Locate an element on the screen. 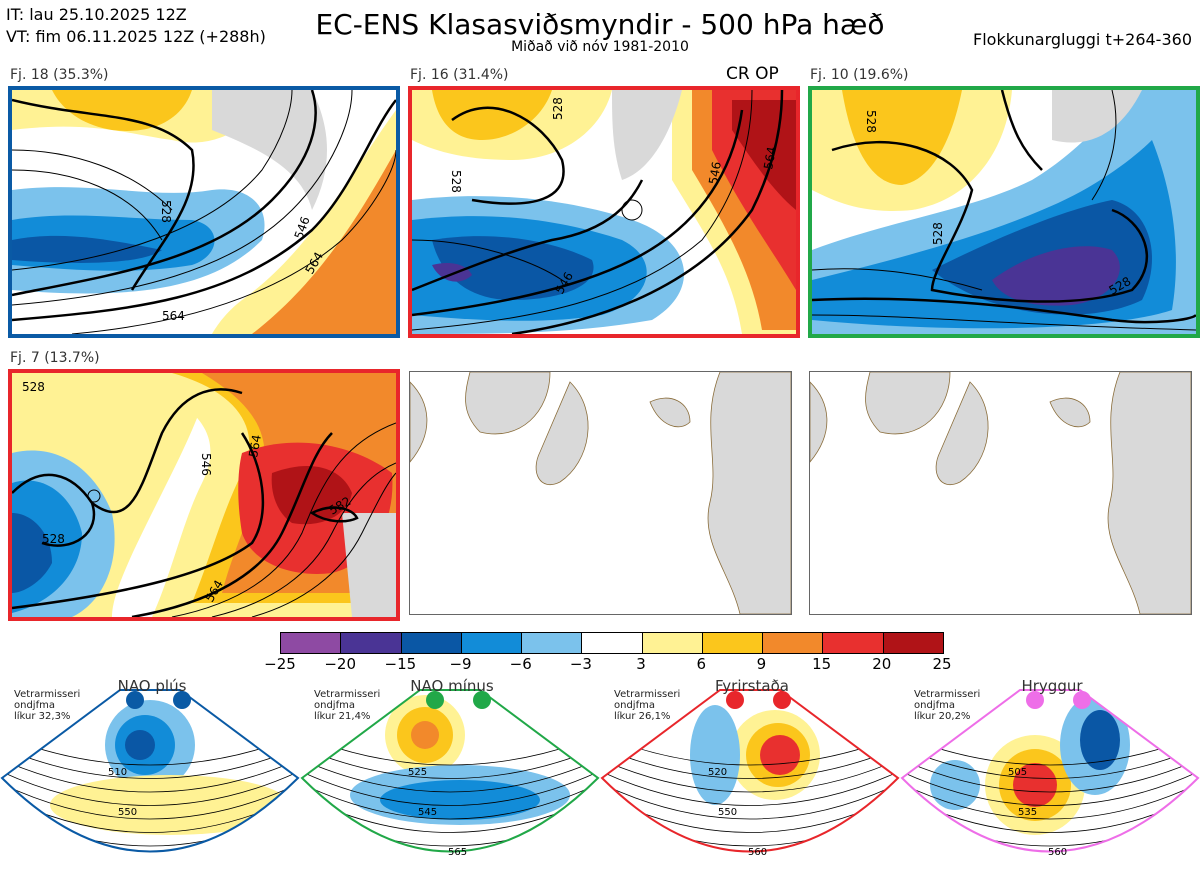 Image resolution: width=1200 pixels, height=875 pixels. panel-label-2: Fj. 16 (31.4%) is located at coordinates (459, 75).